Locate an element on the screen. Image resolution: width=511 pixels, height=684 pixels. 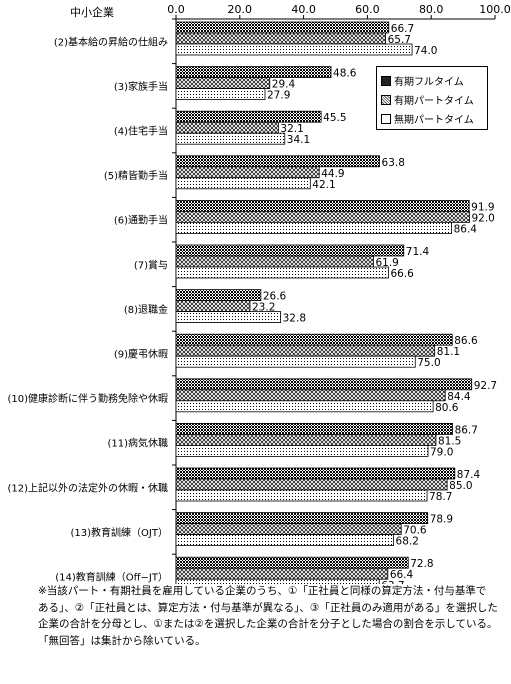
x-tick-label: 20.0 is located at coordinates (240, 9).